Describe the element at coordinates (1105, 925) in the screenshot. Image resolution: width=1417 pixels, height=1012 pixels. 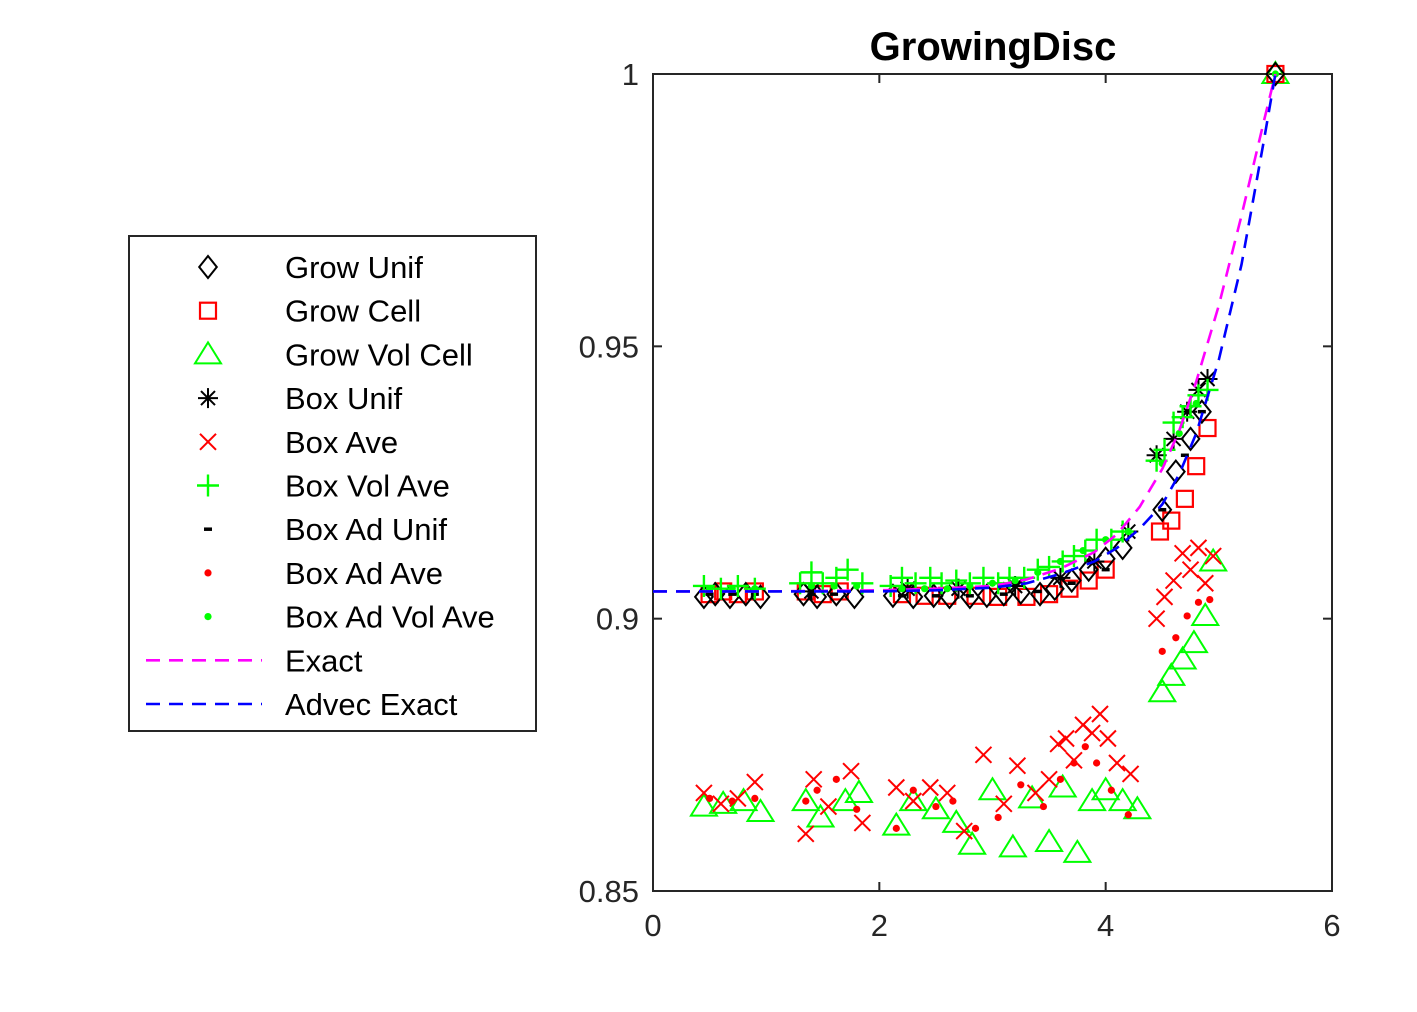
I see `x-tick-label: 4` at that location.